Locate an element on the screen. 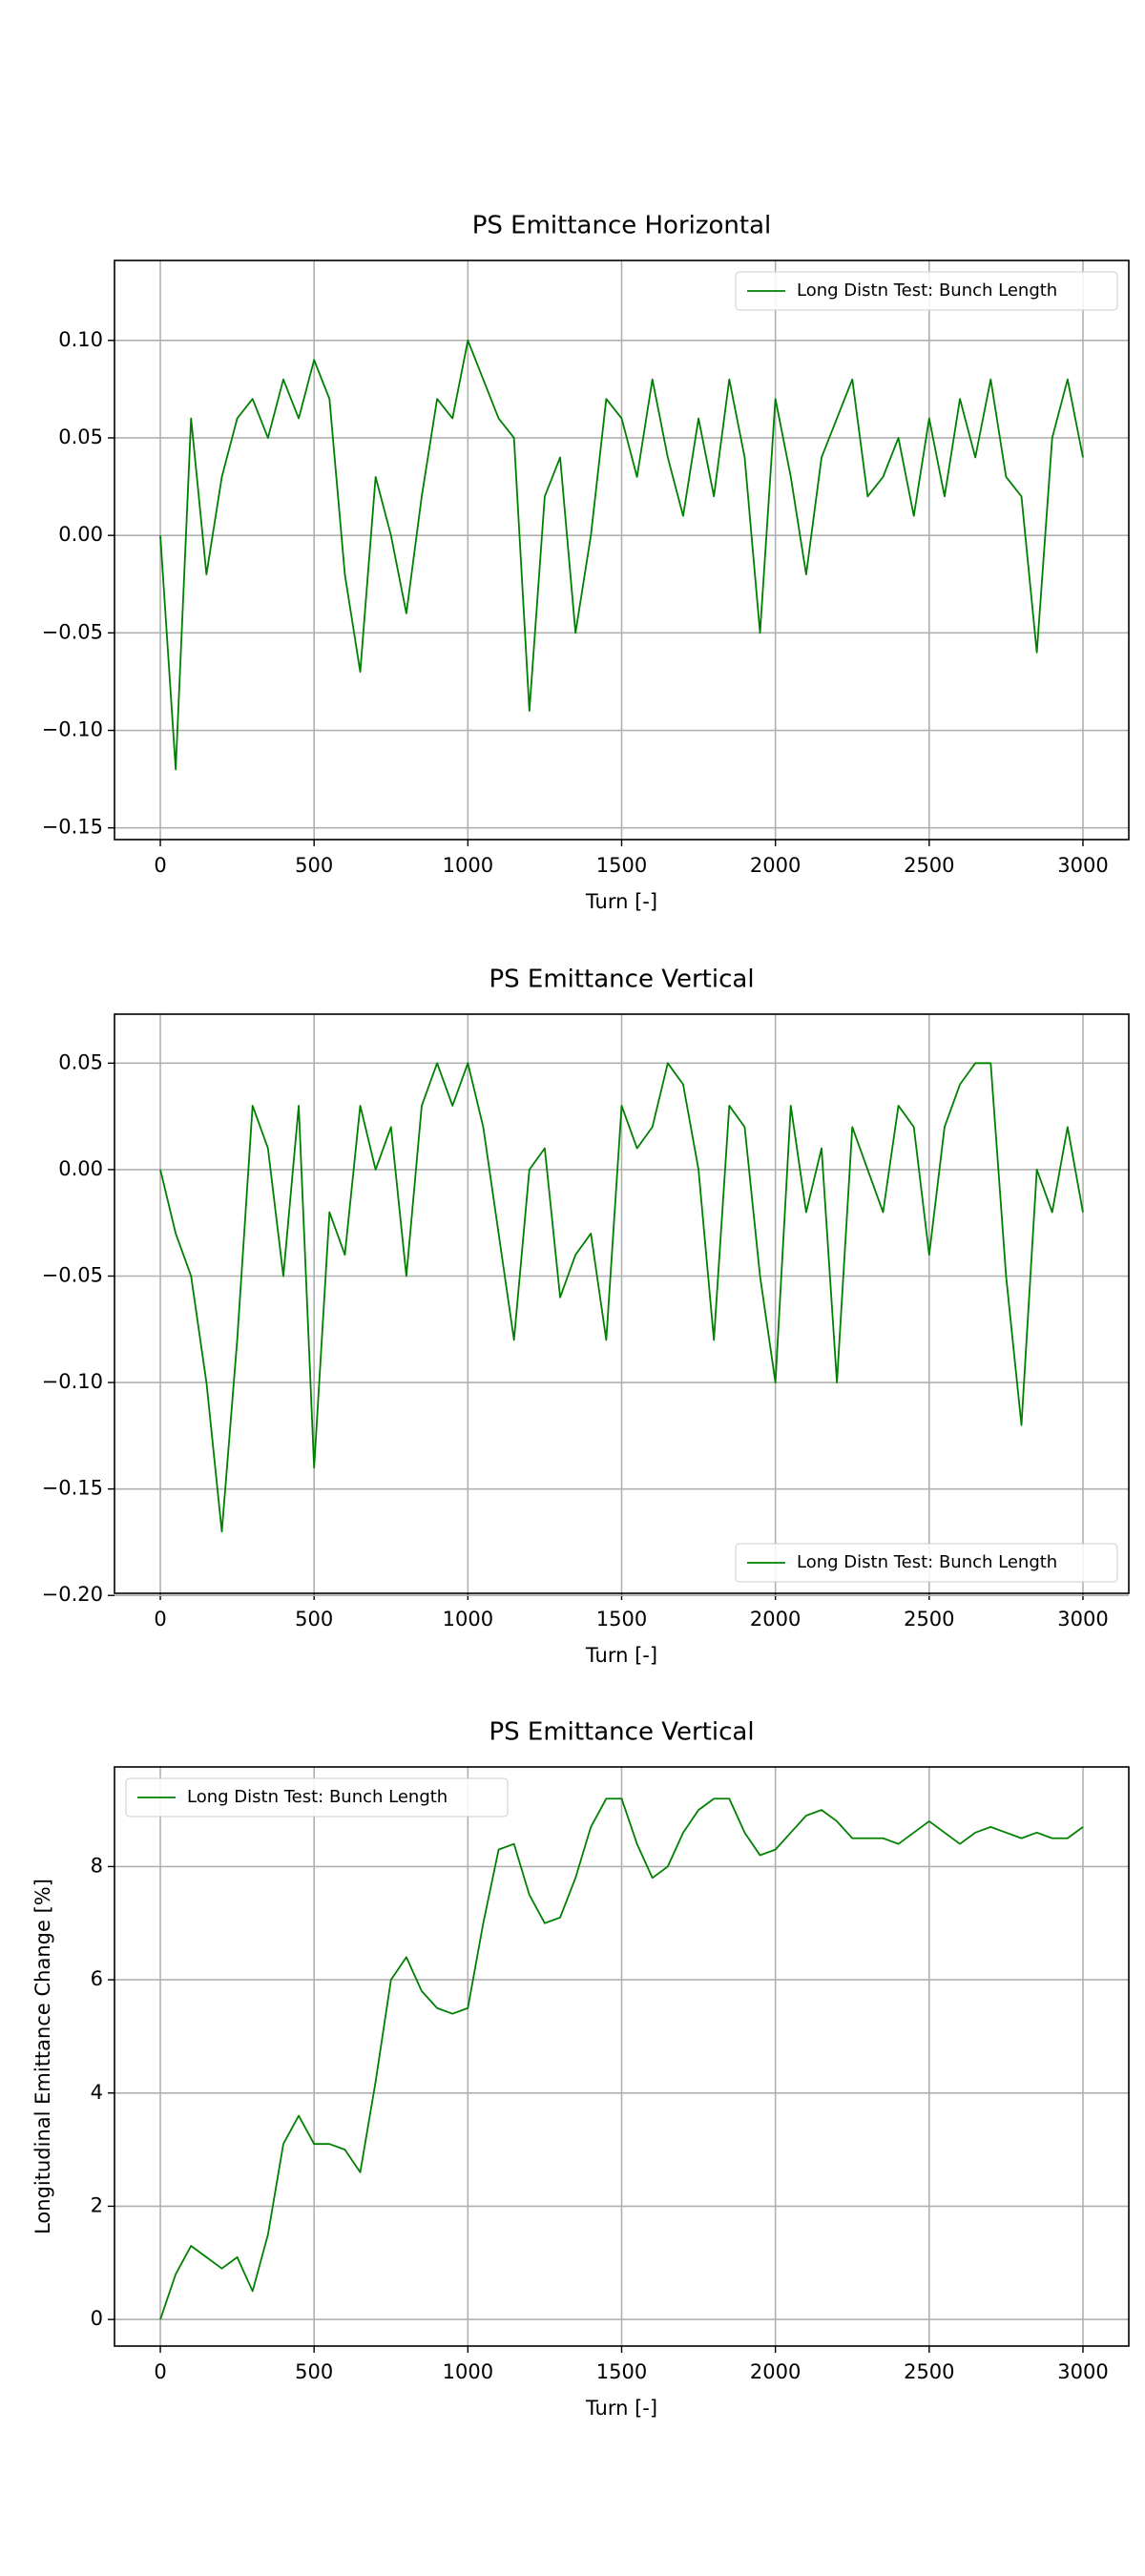  y-tick-label: 0 is located at coordinates (97, 2318).